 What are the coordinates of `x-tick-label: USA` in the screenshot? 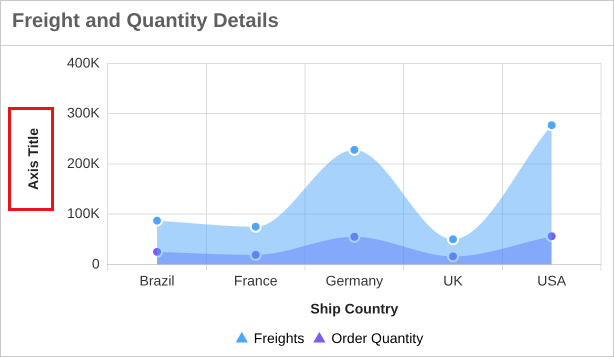 It's located at (552, 280).